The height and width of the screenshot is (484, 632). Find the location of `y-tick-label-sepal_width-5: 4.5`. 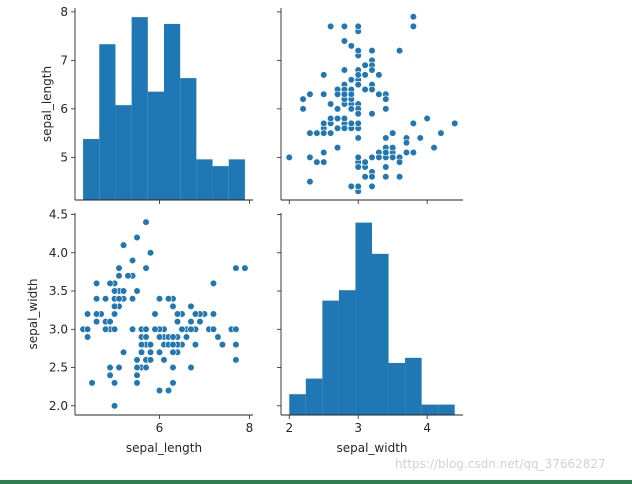

y-tick-label-sepal_width-5: 4.5 is located at coordinates (58, 215).